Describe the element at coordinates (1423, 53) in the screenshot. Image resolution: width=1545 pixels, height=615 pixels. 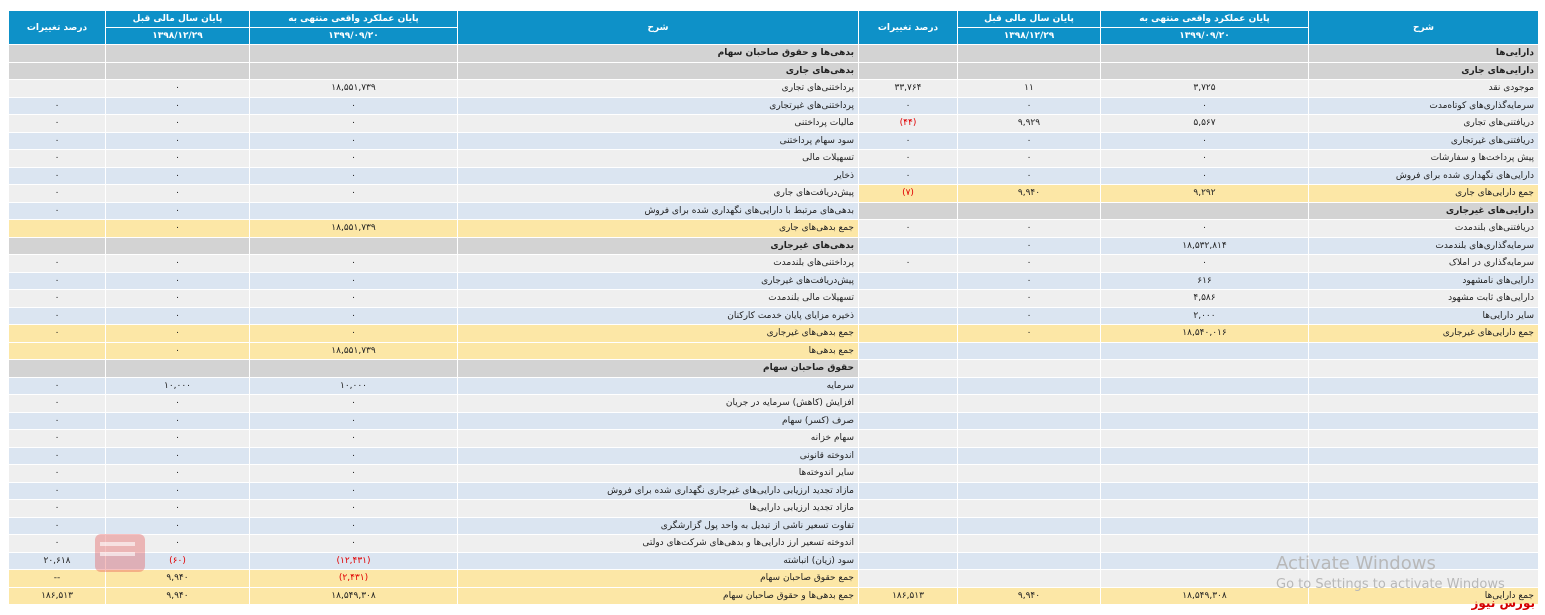
I see `section-label: دارایی‌ها` at that location.